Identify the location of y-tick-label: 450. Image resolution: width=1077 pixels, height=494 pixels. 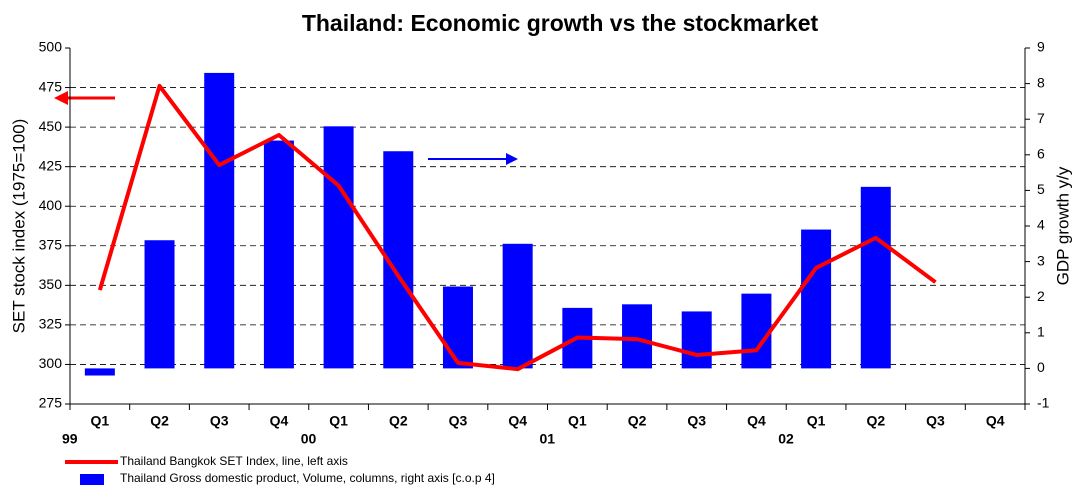
(51, 126).